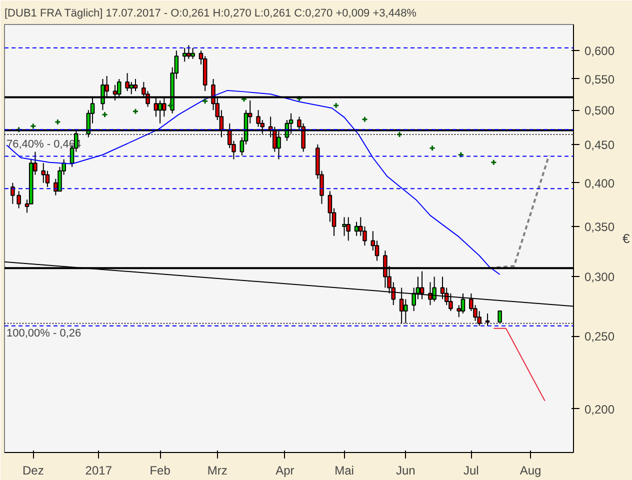  Describe the element at coordinates (599, 111) in the screenshot. I see `y-tick-label: 0,500` at that location.